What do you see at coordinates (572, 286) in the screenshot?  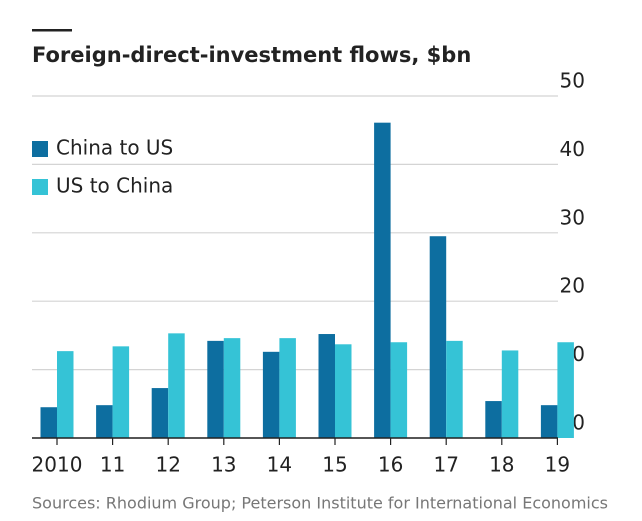 I see `y-tick-label: 20` at bounding box center [572, 286].